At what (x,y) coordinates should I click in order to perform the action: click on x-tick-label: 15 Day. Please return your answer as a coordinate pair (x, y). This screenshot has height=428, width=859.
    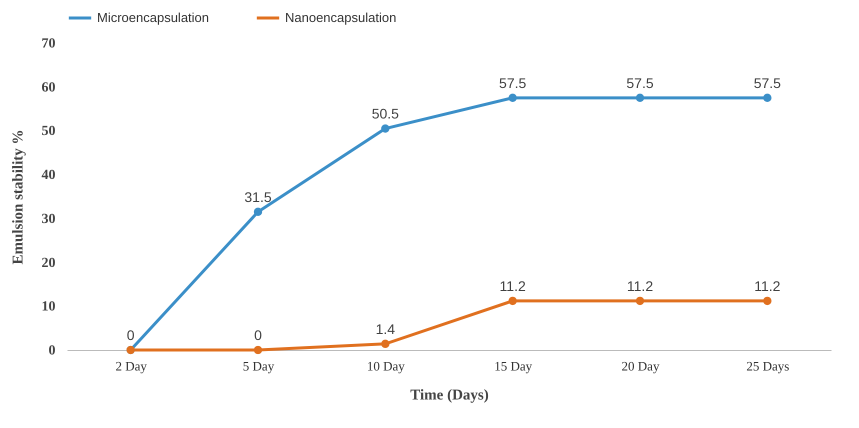
    Looking at the image, I should click on (513, 366).